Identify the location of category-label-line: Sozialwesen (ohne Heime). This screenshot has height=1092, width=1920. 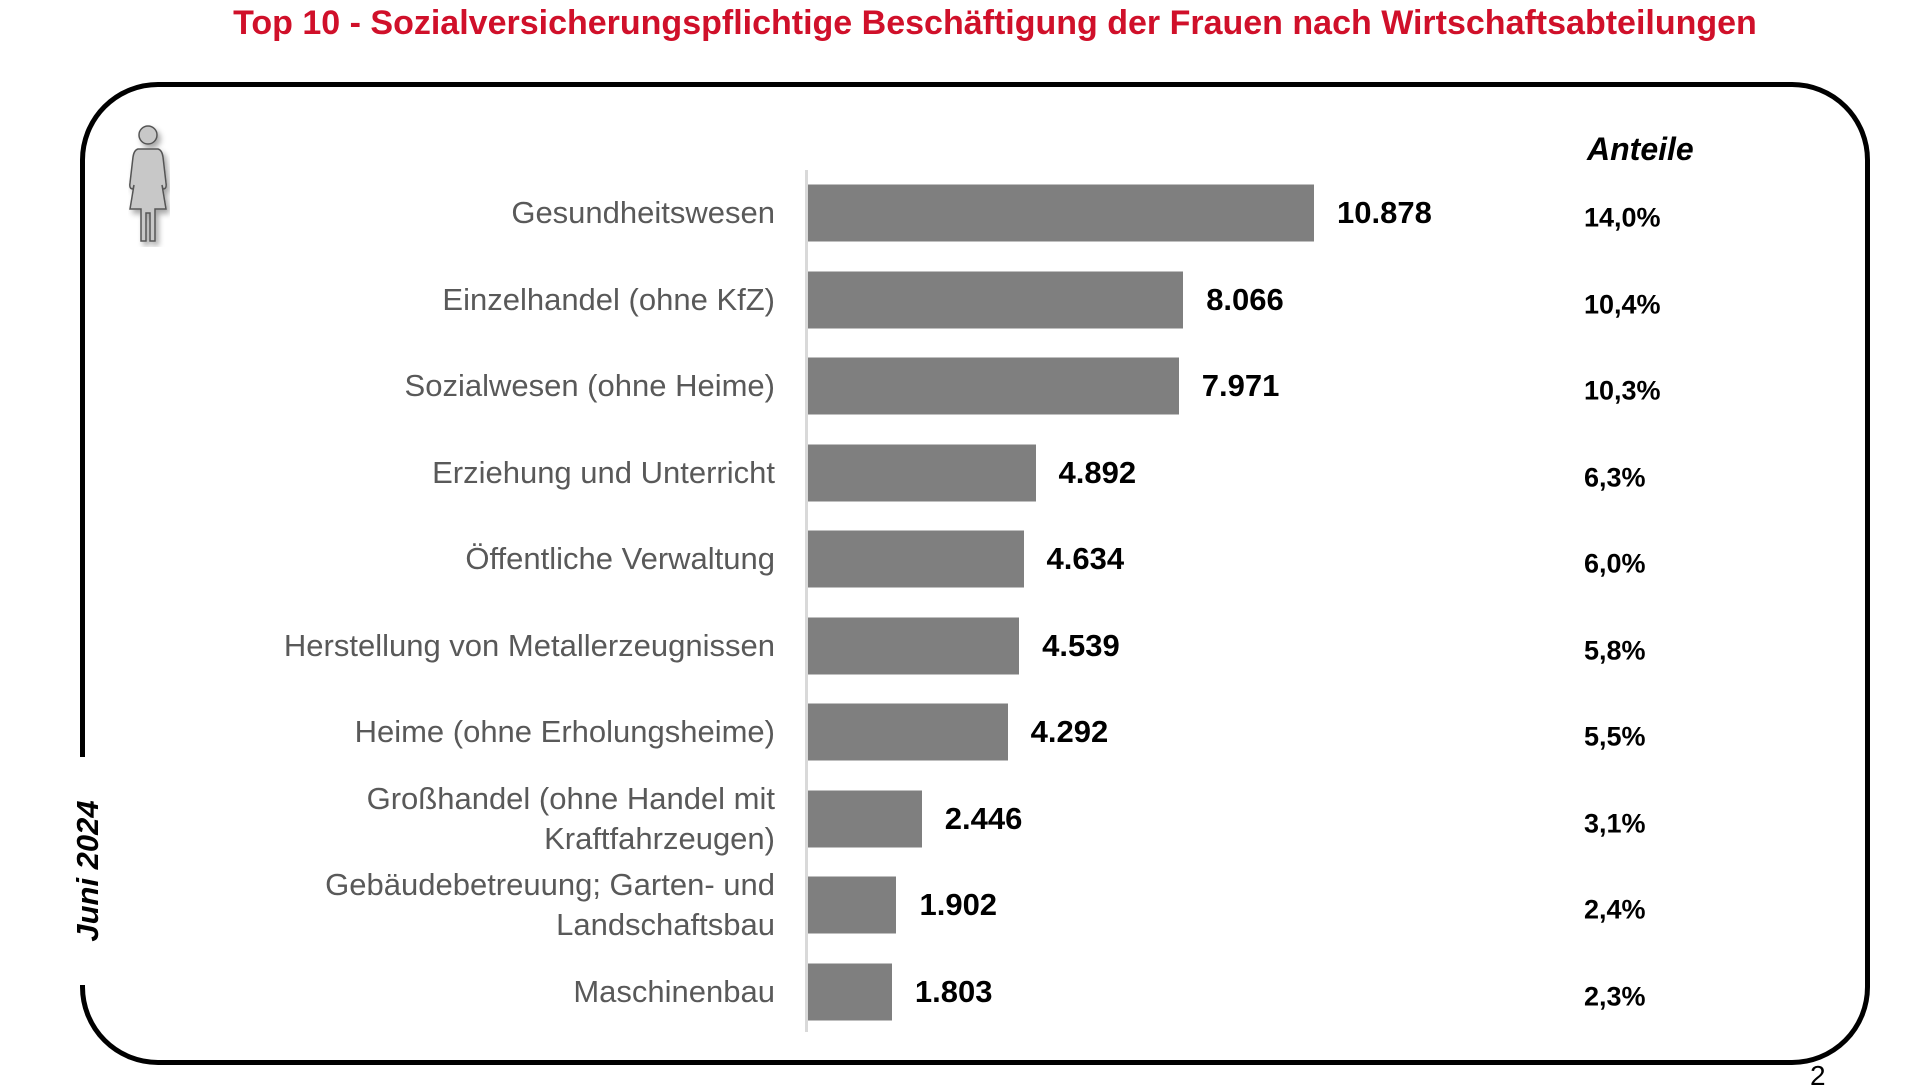
(589, 385).